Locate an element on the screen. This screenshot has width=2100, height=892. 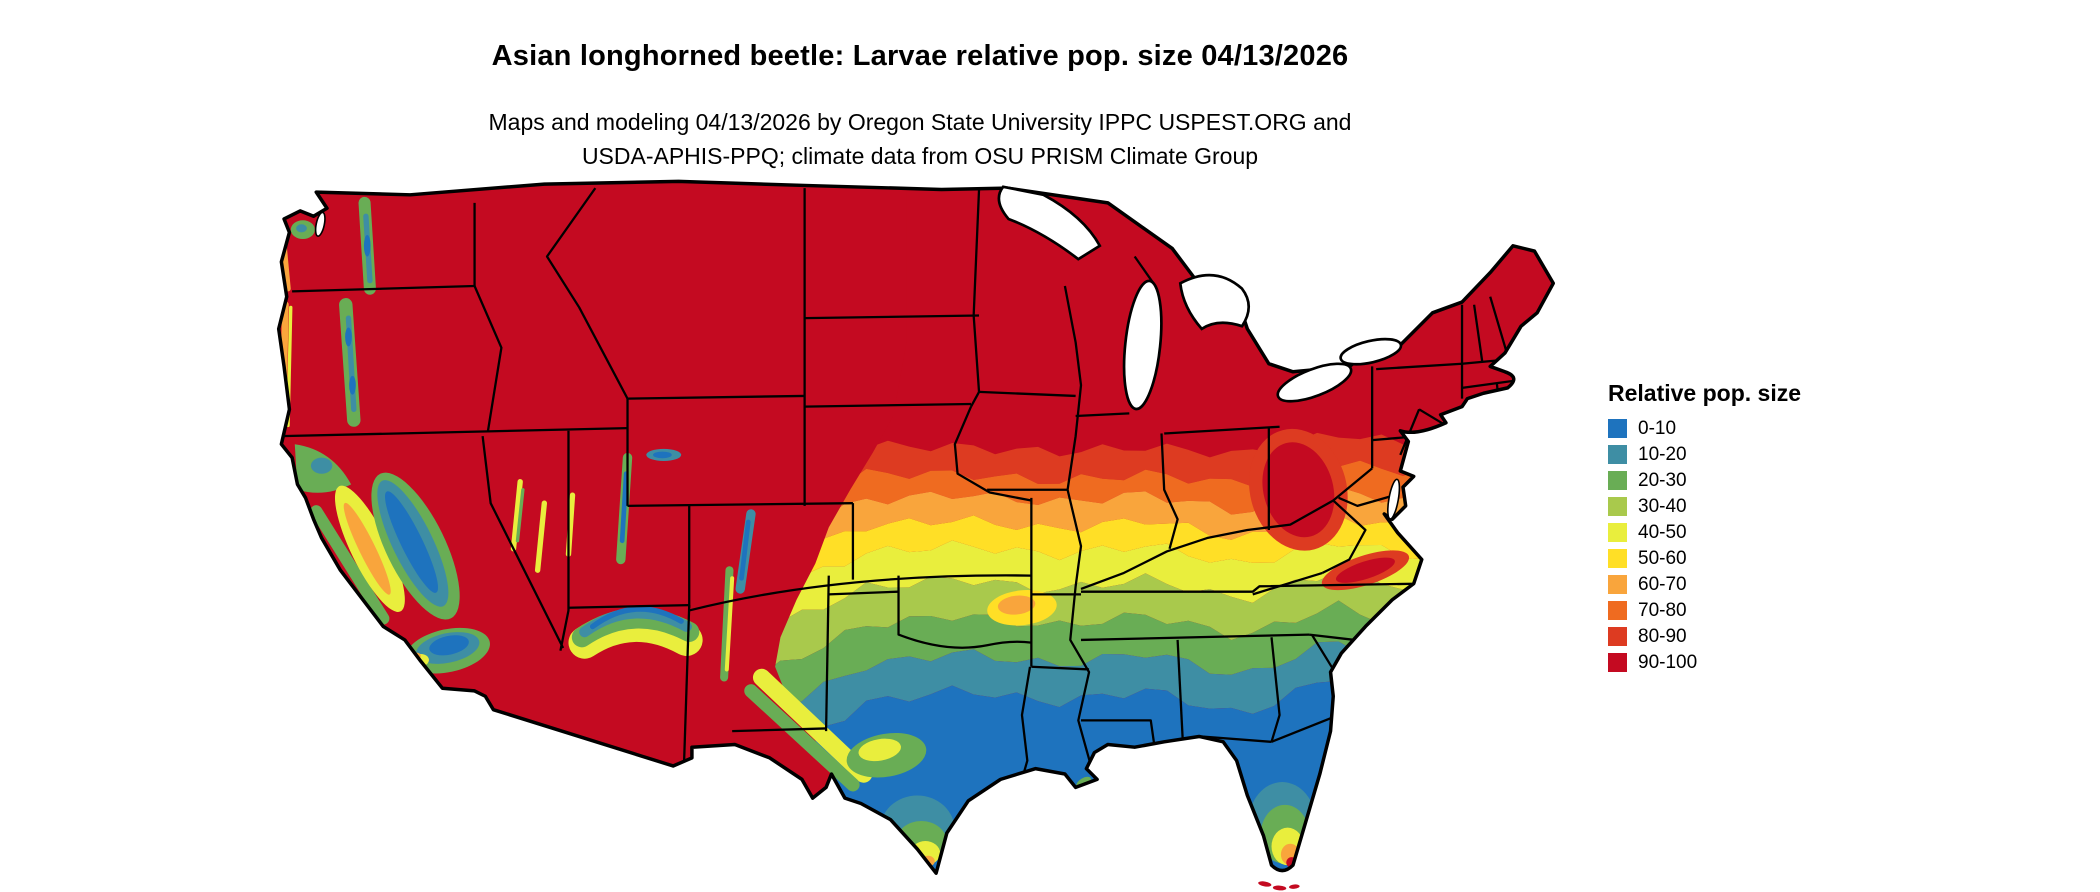
legend-item: 20-30 is located at coordinates (1704, 480).